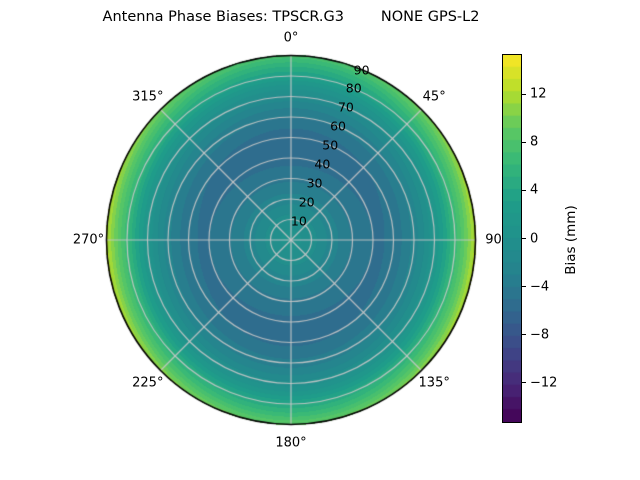  I want to click on angular-tick-label: 315°, so click(148, 97).